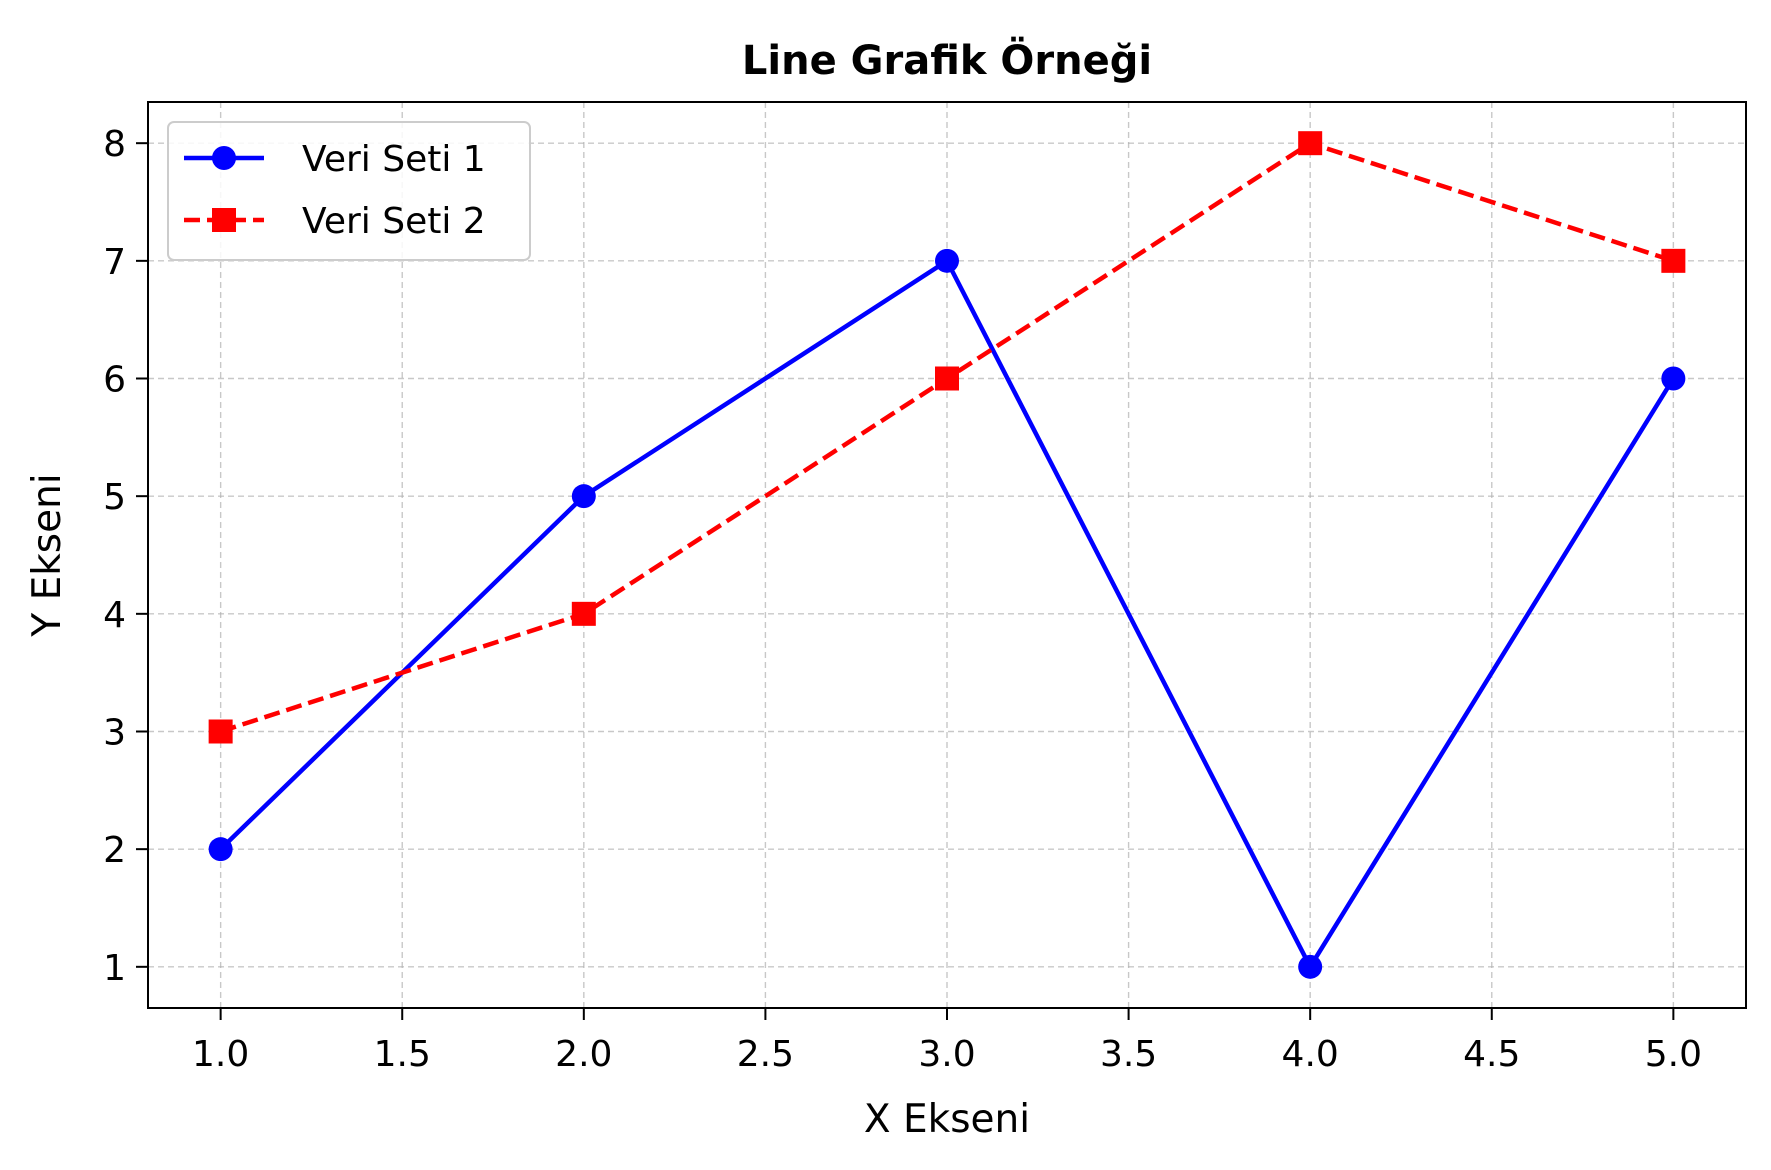  I want to click on x-tick-label: 4.0, so click(1310, 1054).